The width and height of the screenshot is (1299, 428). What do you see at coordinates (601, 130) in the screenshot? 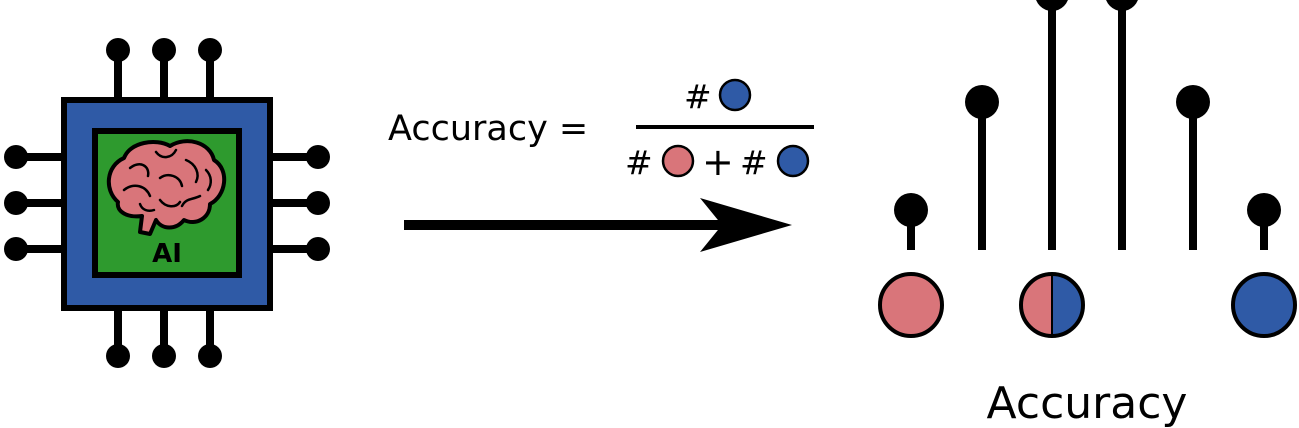
I see `accuracy-formula: Accuracy = # # + #` at bounding box center [601, 130].